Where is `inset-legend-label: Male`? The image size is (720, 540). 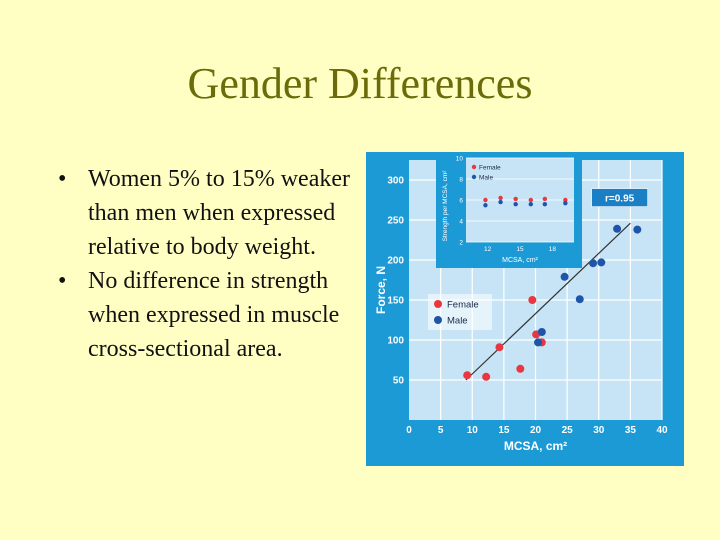
inset-legend-label: Male is located at coordinates (486, 178).